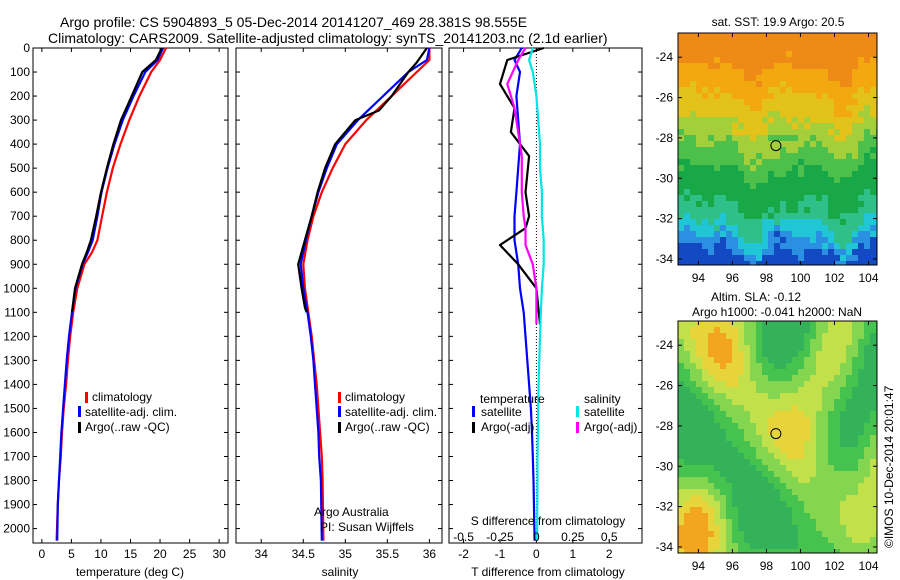 This screenshot has height=580, width=900. What do you see at coordinates (16, 288) in the screenshot?
I see `depth-tick-label: 1000` at bounding box center [16, 288].